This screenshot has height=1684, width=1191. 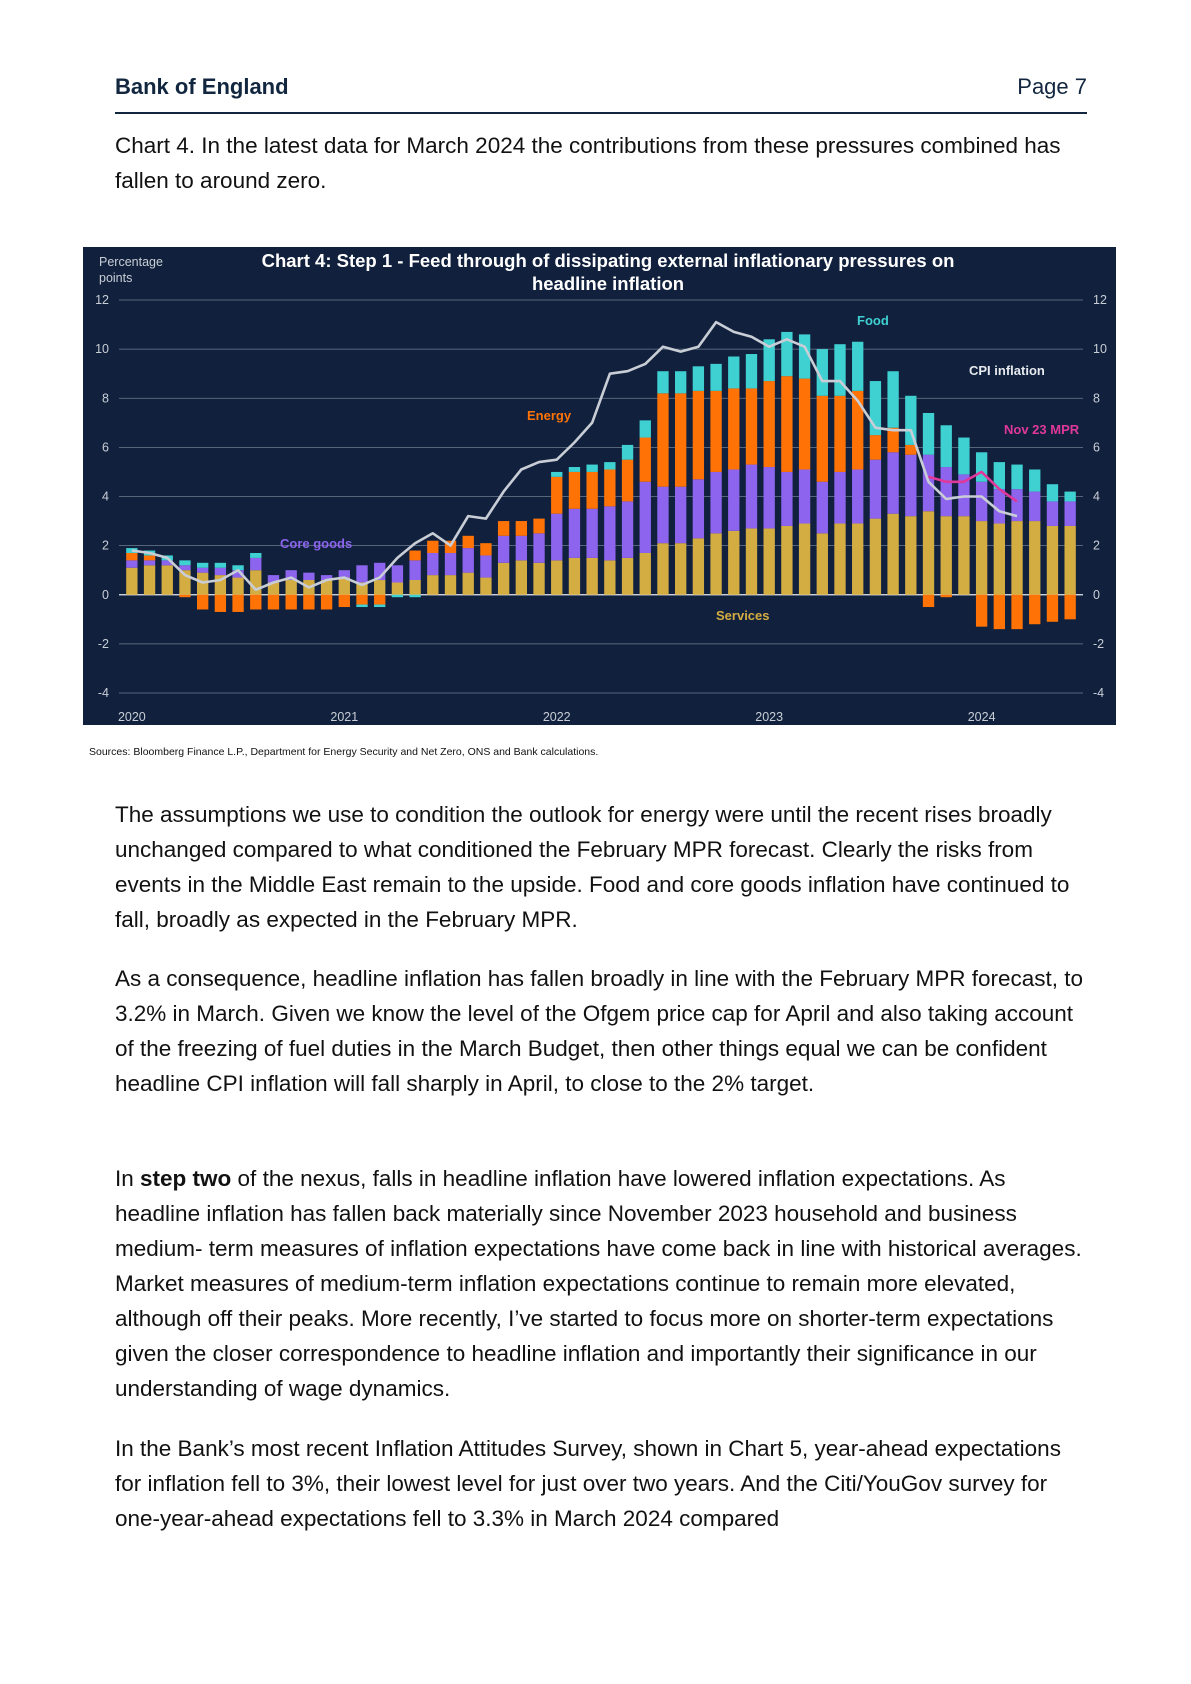 I want to click on y-tick-right--2: -2, so click(x=1098, y=644).